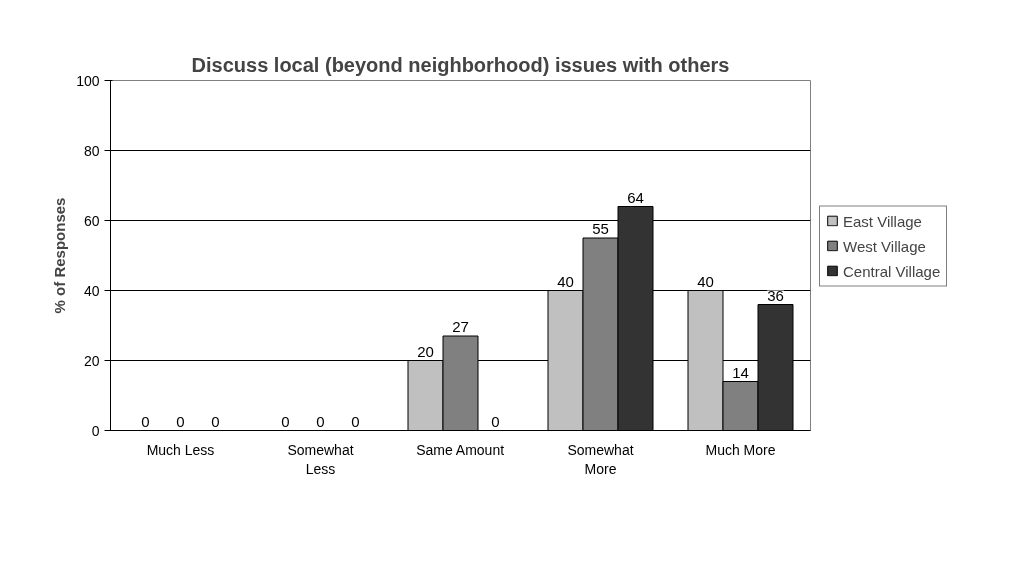 Image resolution: width=1031 pixels, height=575 pixels. Describe the element at coordinates (91, 220) in the screenshot. I see `y-tick-label: 60` at that location.